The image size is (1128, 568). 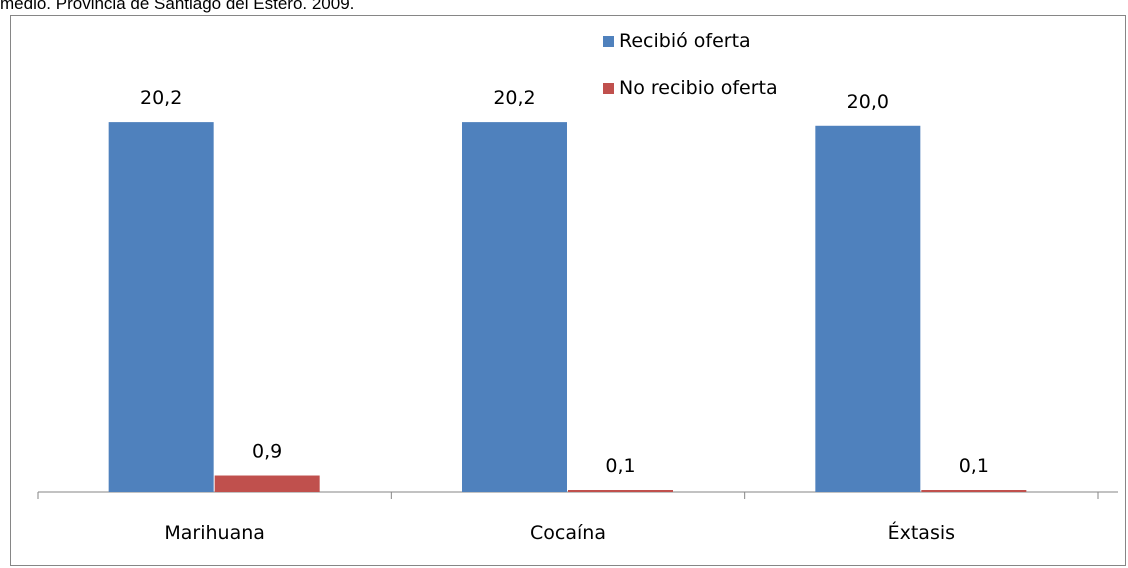 I want to click on data-label: 0,9, so click(x=267, y=452).